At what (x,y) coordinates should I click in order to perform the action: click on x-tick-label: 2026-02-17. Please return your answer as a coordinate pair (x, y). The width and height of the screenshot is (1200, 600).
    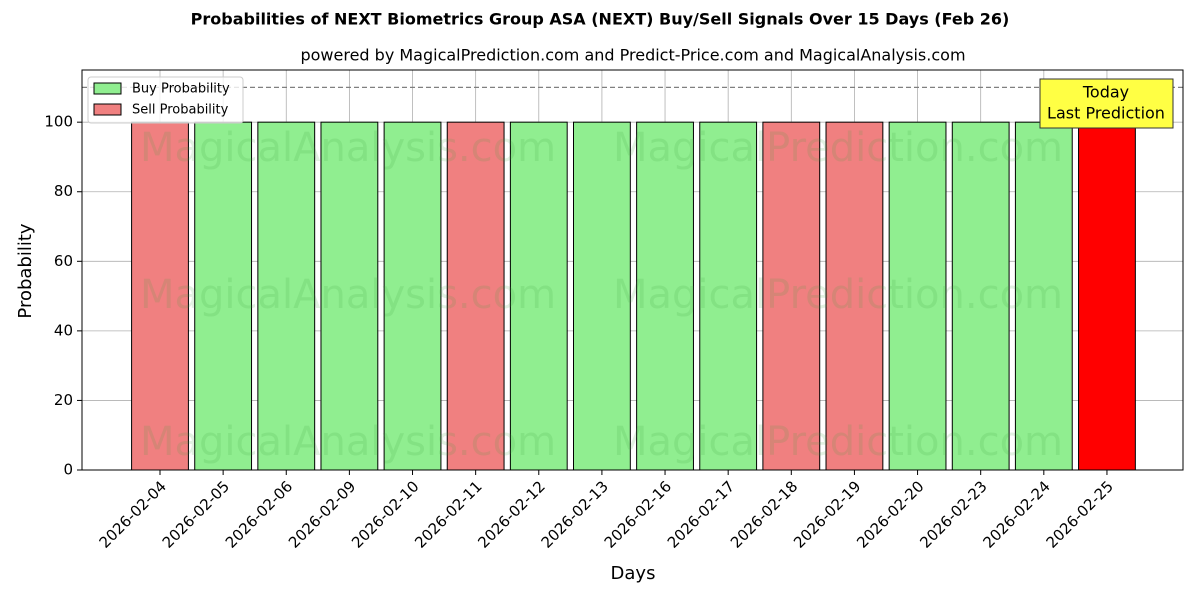
    Looking at the image, I should click on (701, 514).